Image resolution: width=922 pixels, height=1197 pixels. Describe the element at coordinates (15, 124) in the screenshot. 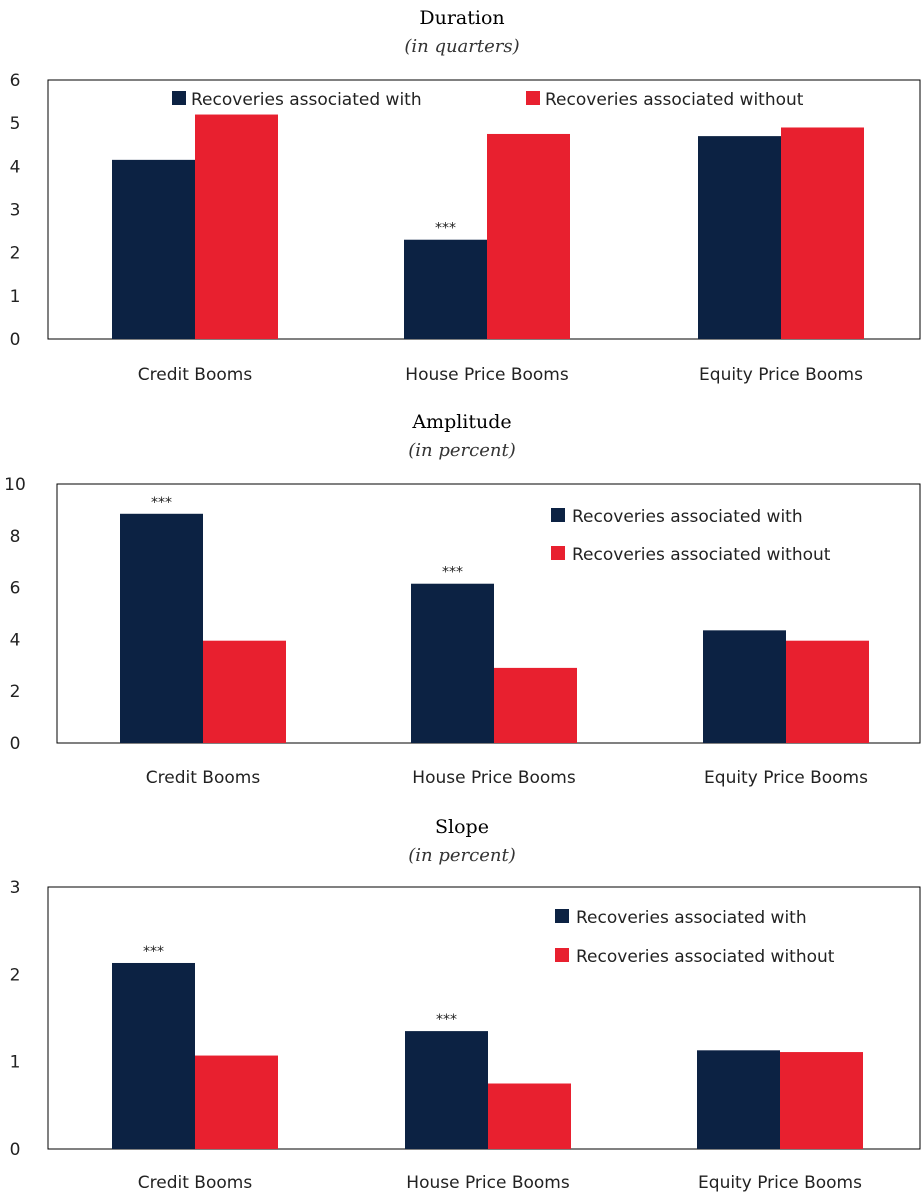

I see `y-tick-label: 5` at that location.